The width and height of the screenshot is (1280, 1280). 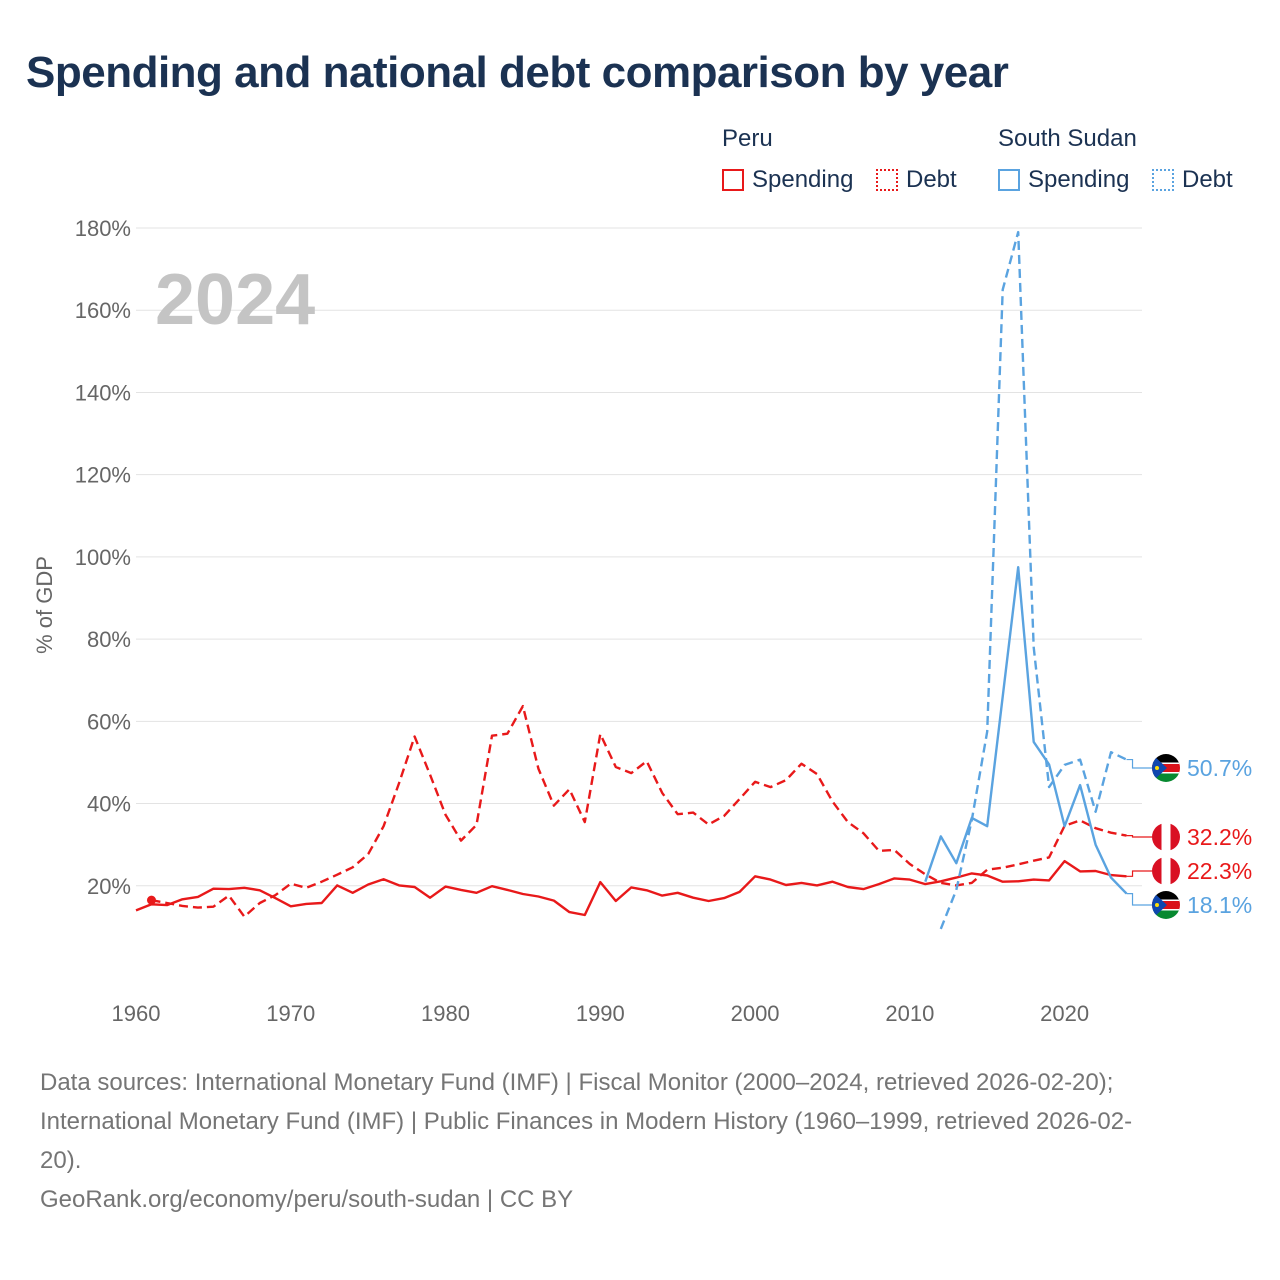 What do you see at coordinates (747, 138) in the screenshot?
I see `legend-peru-title: Peru` at bounding box center [747, 138].